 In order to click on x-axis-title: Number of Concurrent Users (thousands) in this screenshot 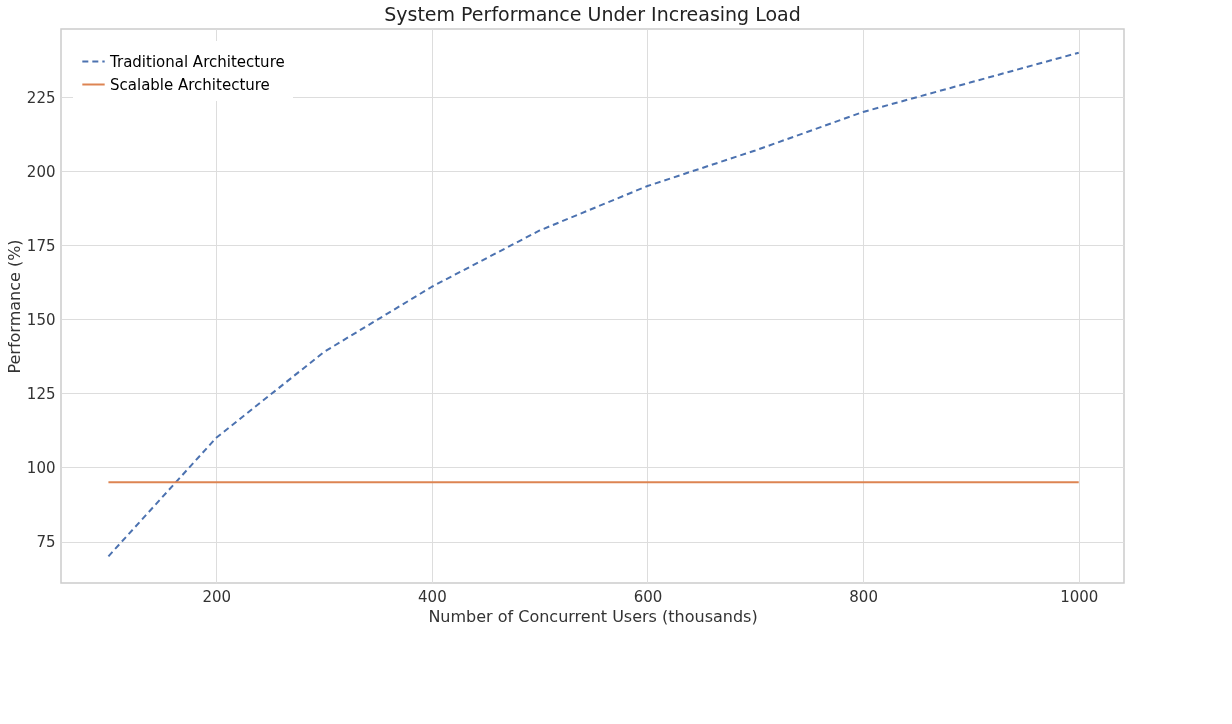, I will do `click(593, 616)`.